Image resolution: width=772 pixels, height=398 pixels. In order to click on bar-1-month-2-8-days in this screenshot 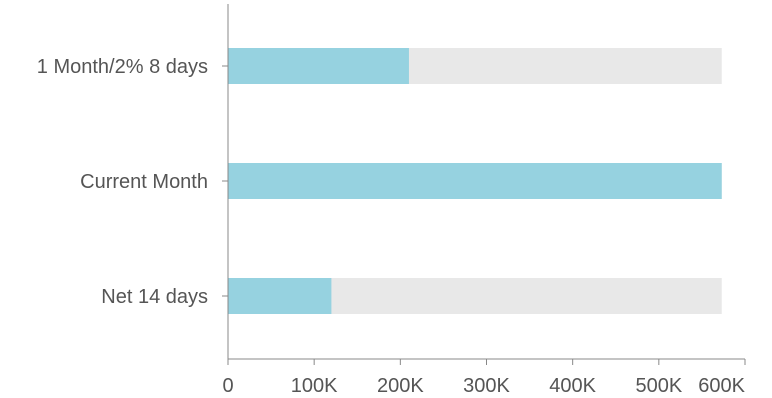, I will do `click(318, 66)`.